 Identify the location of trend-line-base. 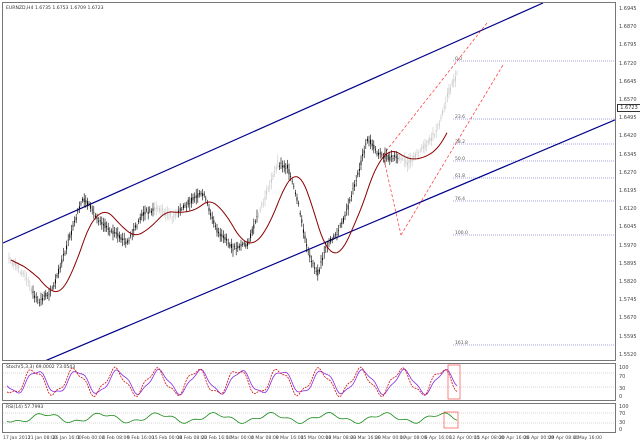
(392, 195).